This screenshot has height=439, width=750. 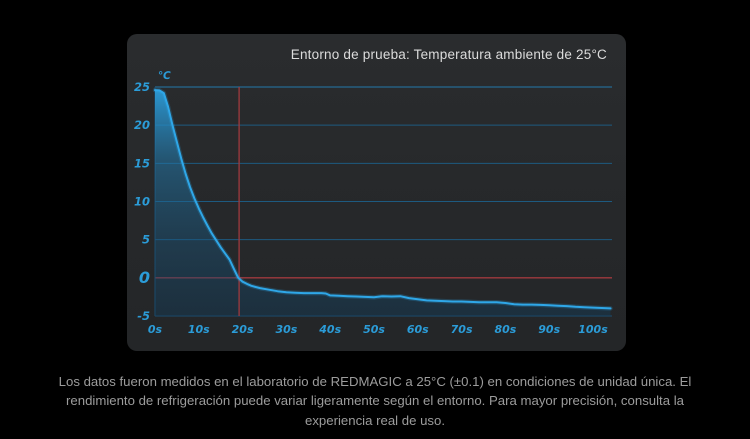 What do you see at coordinates (146, 240) in the screenshot?
I see `y-axis-label: 5` at bounding box center [146, 240].